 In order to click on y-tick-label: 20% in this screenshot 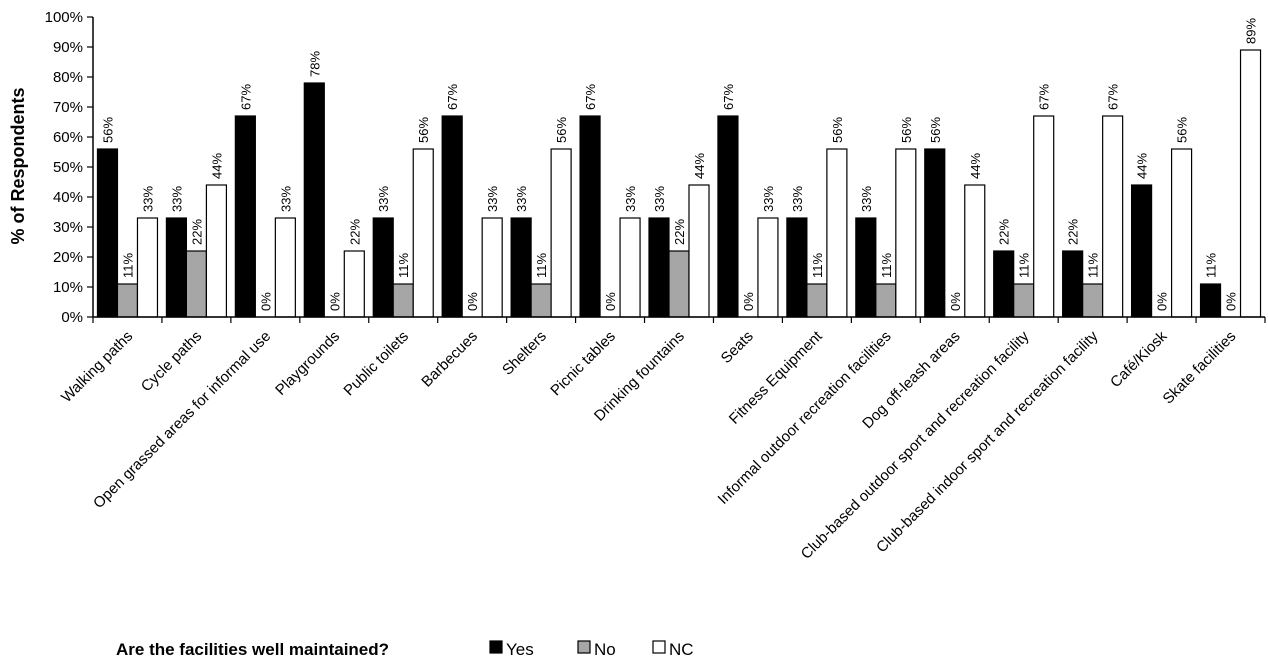, I will do `click(68, 257)`.